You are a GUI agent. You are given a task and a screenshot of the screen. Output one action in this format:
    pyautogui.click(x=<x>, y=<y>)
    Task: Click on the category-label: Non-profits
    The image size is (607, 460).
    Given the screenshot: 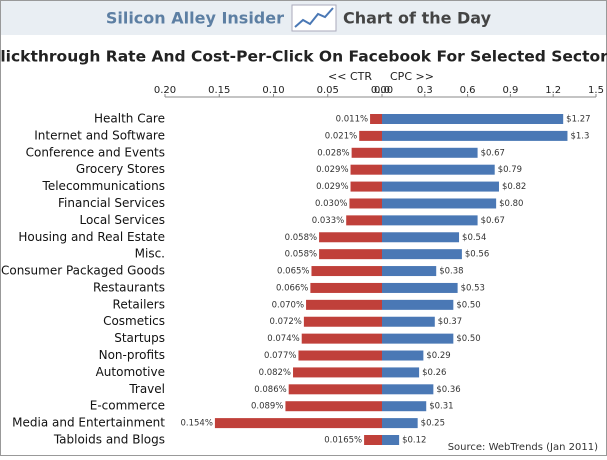 What is the action you would take?
    pyautogui.click(x=132, y=355)
    